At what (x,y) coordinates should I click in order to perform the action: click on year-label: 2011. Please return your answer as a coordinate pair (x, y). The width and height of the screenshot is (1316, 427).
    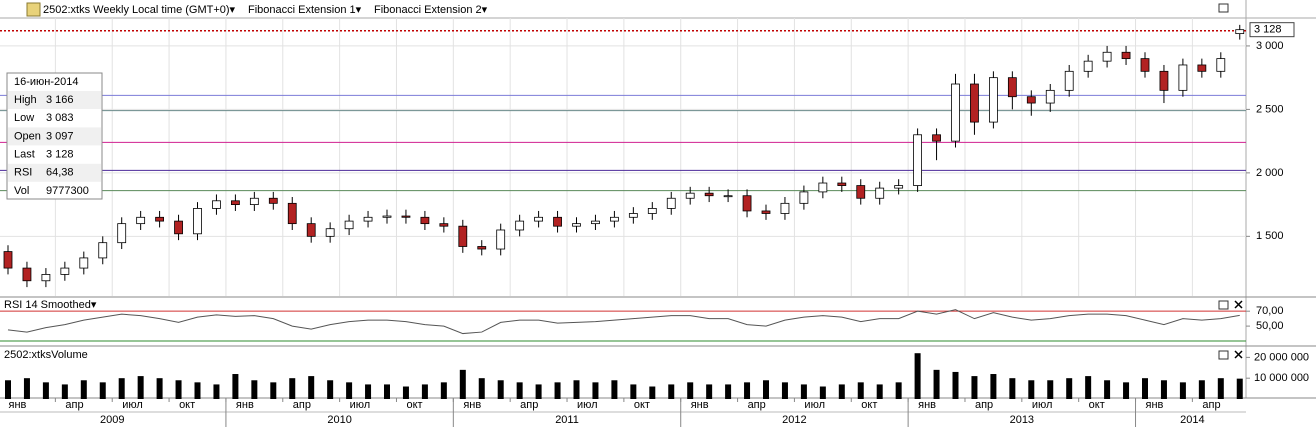
    Looking at the image, I should click on (567, 420).